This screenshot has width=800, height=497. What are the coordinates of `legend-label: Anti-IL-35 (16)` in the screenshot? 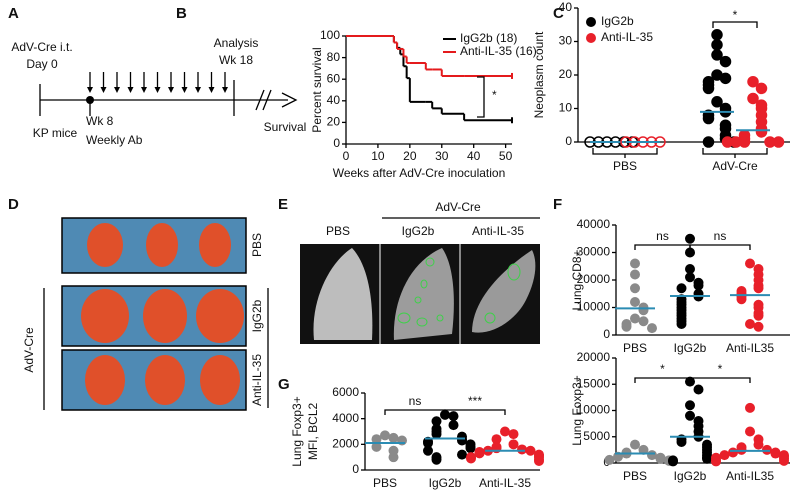 It's located at (498, 51).